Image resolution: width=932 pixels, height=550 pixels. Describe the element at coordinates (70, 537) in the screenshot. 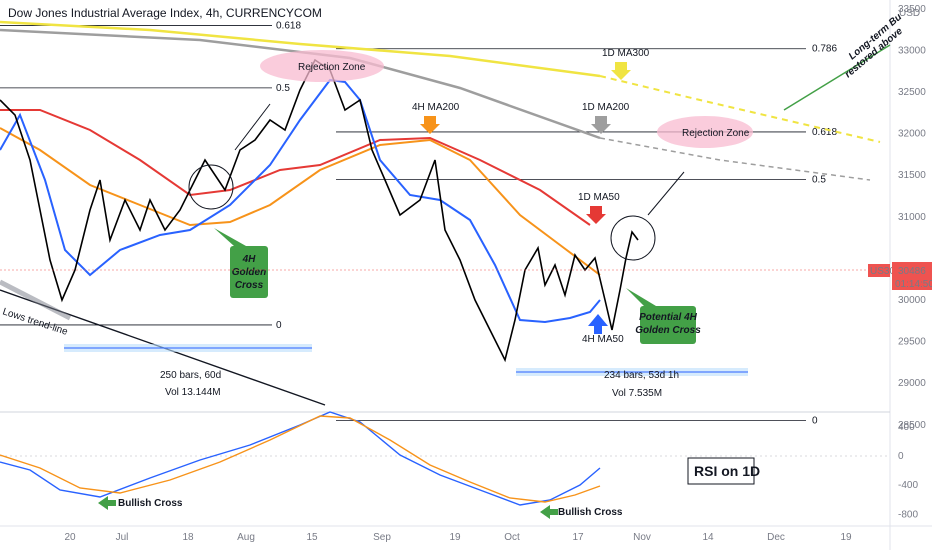

I see `x-tick-label: 20` at that location.